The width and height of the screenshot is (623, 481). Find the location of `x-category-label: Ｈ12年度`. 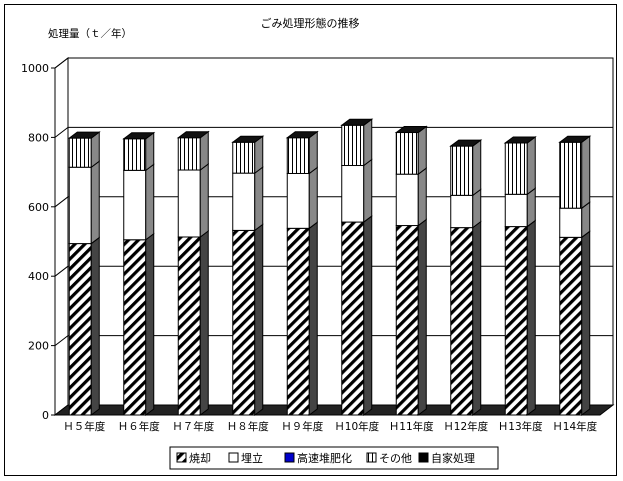

x-category-label: Ｈ12年度 is located at coordinates (465, 426).